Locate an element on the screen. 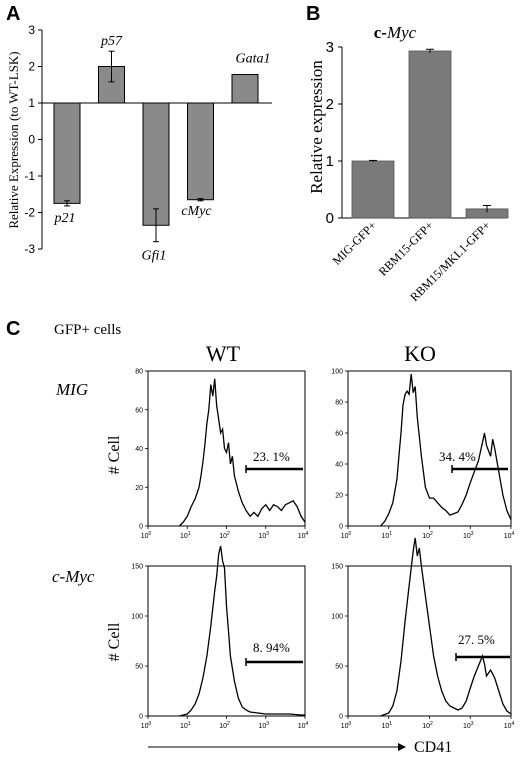 Image resolution: width=520 pixels, height=759 pixels. panel-b-bars: MIG-GFP+RBM15-GFP+RBM15/MKL1-GFP+ is located at coordinates (419, 176).